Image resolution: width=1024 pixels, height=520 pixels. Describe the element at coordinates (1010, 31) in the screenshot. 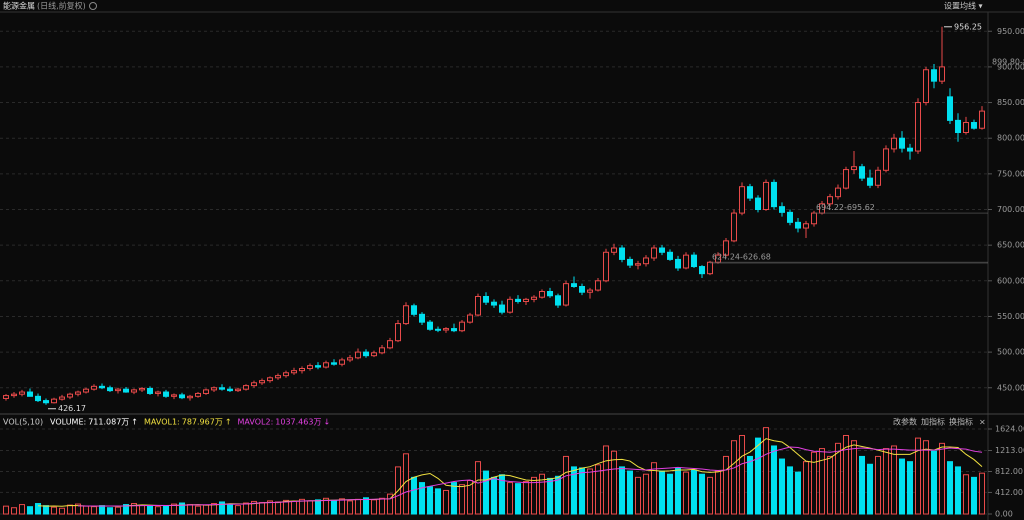

I see `y-tick-label: 950.00` at that location.